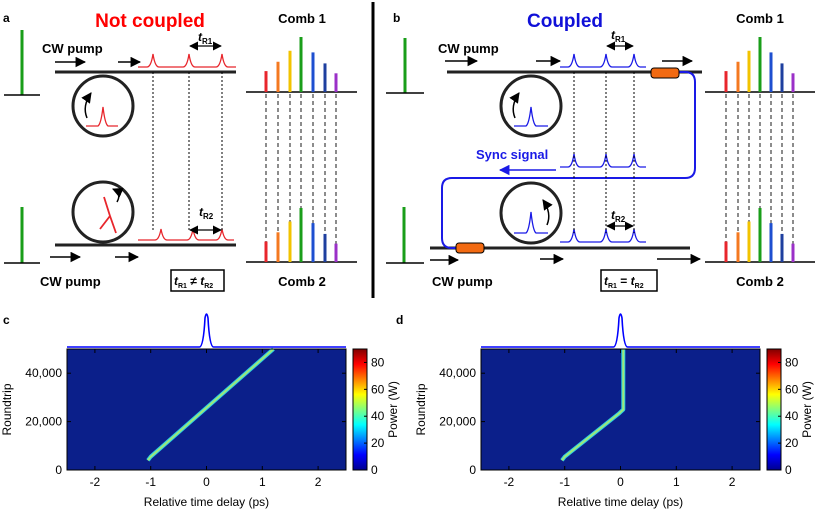 This screenshot has width=817, height=516. I want to click on tr-not-equal: tR1 ≠ tR2, so click(193, 282).